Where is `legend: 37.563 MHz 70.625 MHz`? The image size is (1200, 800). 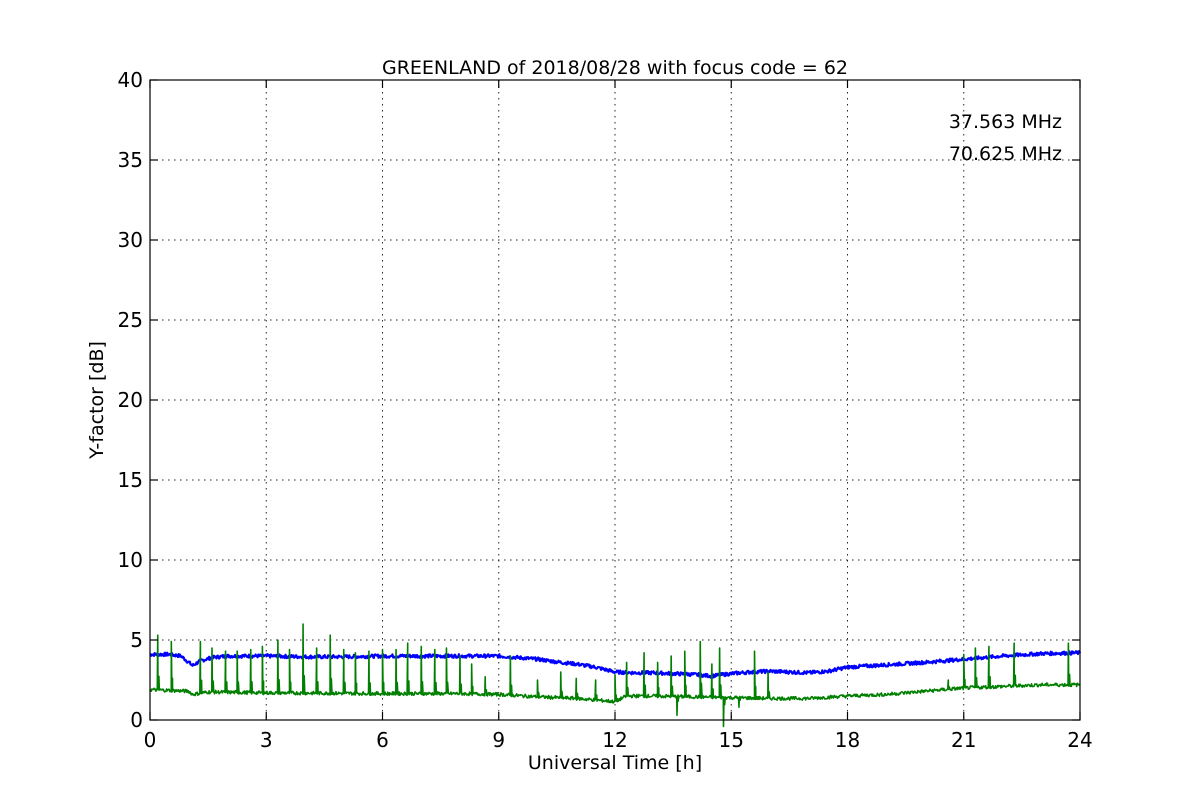 legend: 37.563 MHz 70.625 MHz is located at coordinates (1005, 138).